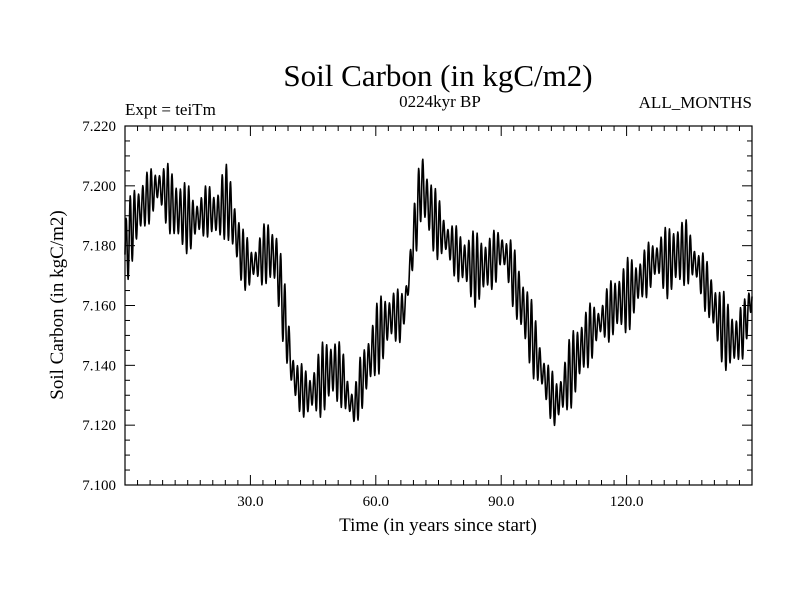 This screenshot has width=800, height=600. I want to click on x-tick-label: 90.0, so click(501, 502).